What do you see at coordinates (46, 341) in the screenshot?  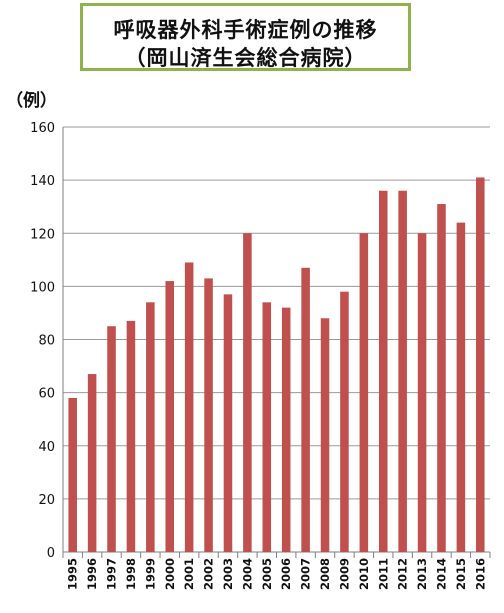 I see `y-tick-label: 80` at bounding box center [46, 341].